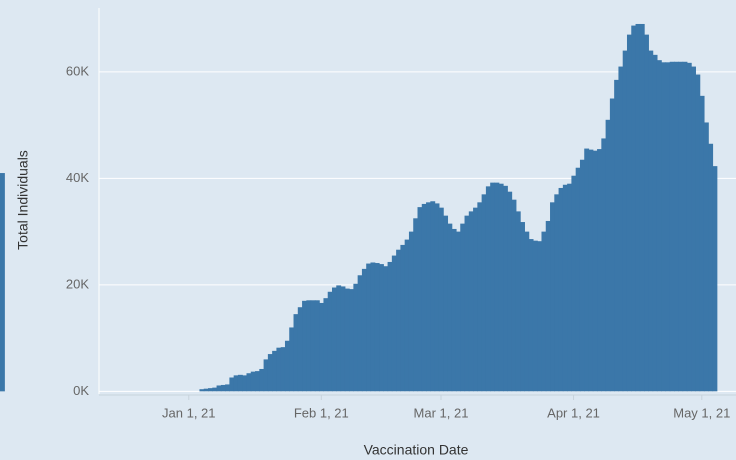 The image size is (736, 460). What do you see at coordinates (701, 412) in the screenshot?
I see `x-tick-label: May 1, 21` at bounding box center [701, 412].